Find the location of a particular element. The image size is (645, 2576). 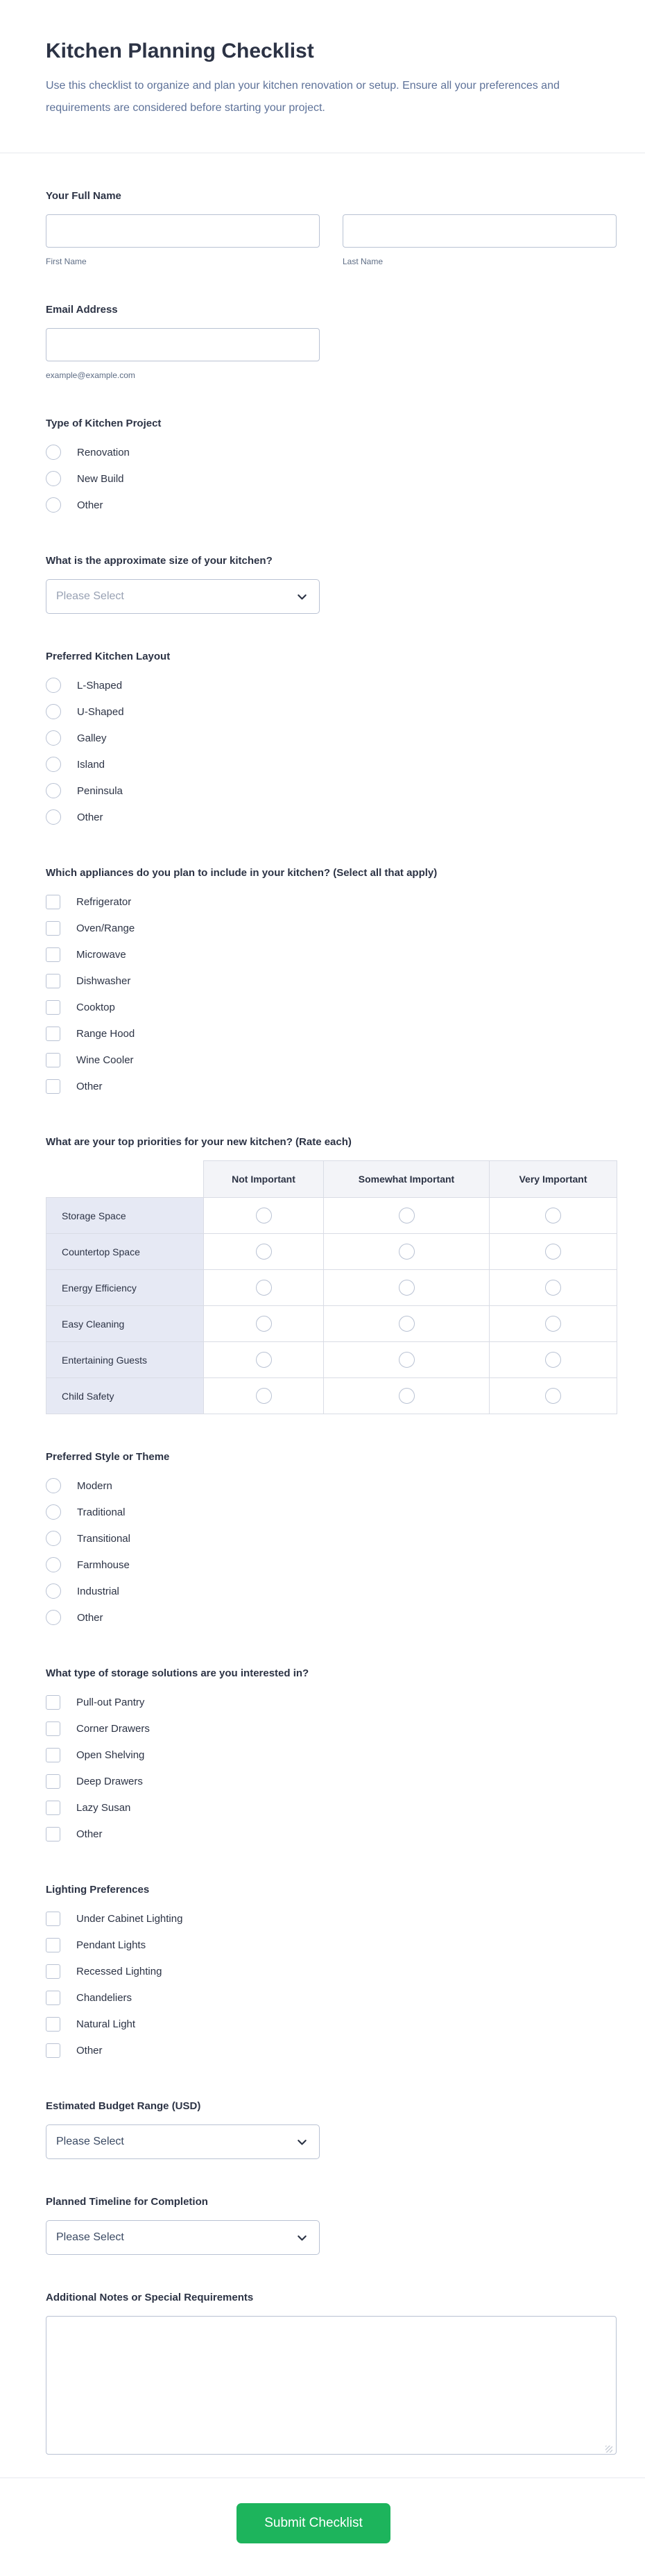

checkbox-option-row: Wine Cooler is located at coordinates (331, 1060).